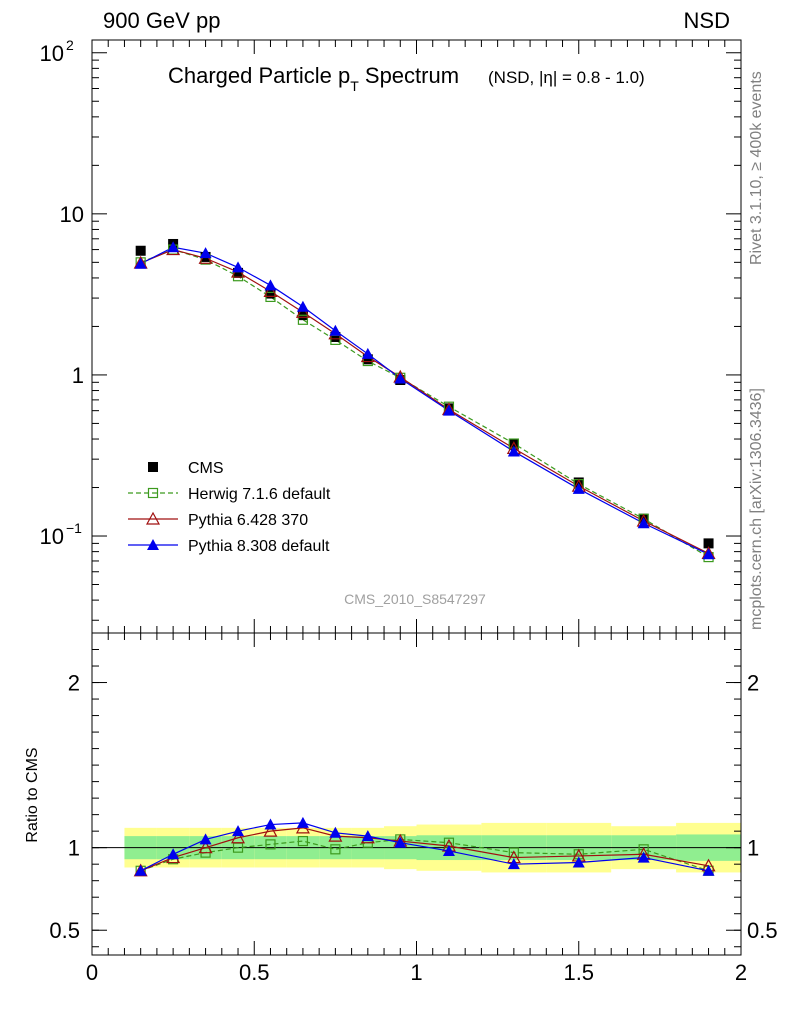 This screenshot has width=786, height=1024. What do you see at coordinates (303, 319) in the screenshot?
I see `data-point-herwig` at bounding box center [303, 319].